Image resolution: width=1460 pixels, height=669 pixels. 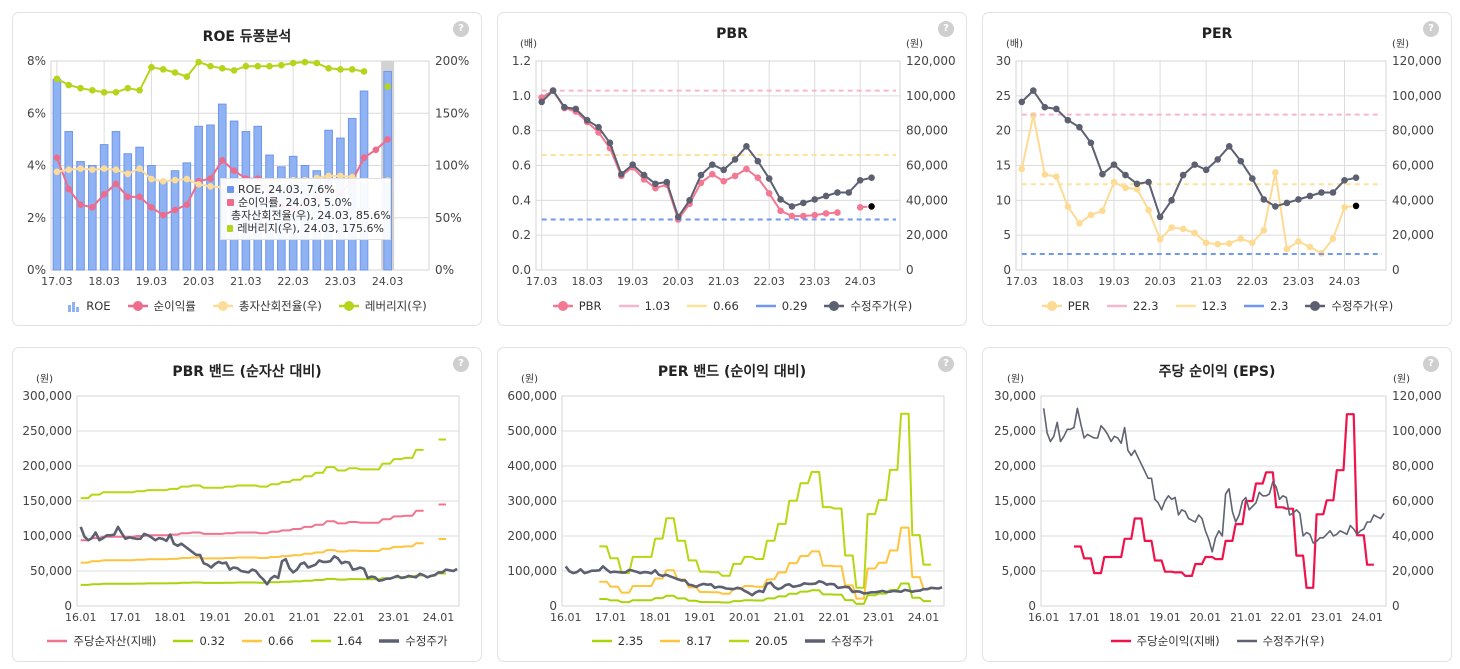 What do you see at coordinates (267, 641) in the screenshot?
I see `legend-item: 0.66` at bounding box center [267, 641].